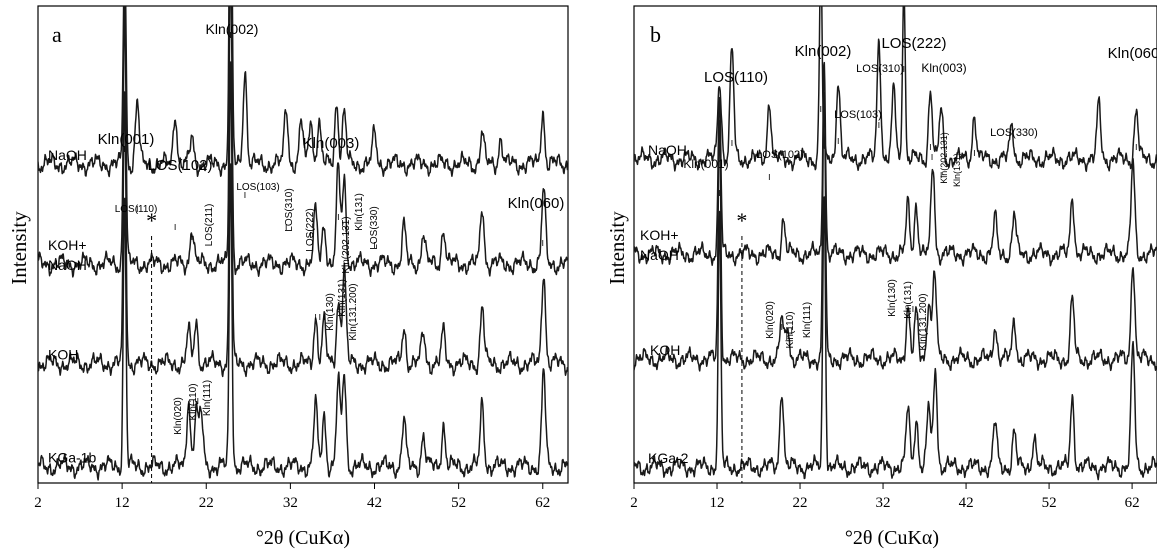  I want to click on series-label: KGa-1b, so click(72, 457).